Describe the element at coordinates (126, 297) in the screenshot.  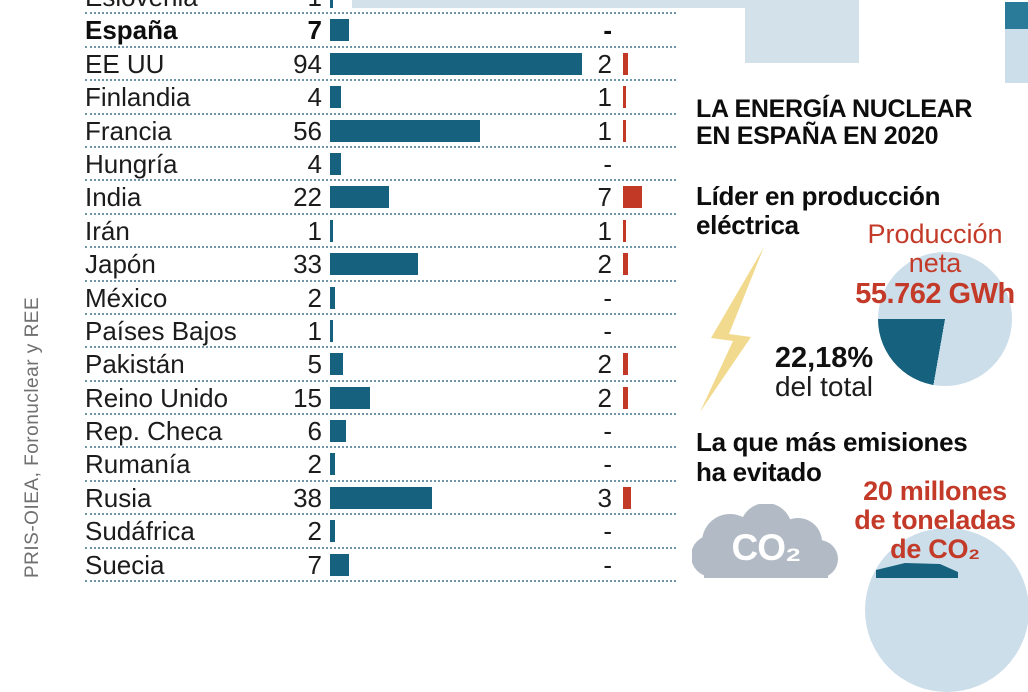
I see `country-label: México` at that location.